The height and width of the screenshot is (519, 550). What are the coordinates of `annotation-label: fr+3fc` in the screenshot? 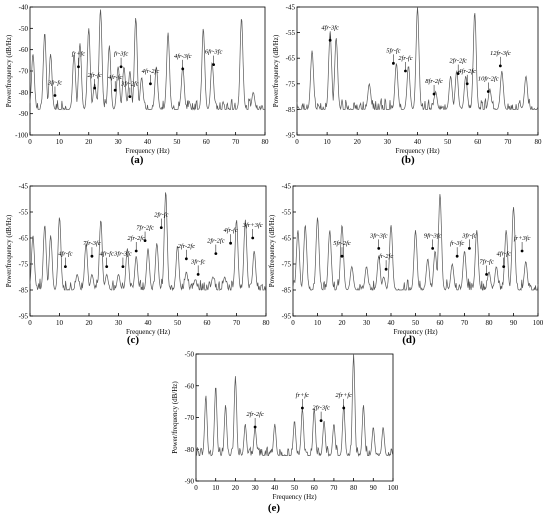 It's located at (522, 238).